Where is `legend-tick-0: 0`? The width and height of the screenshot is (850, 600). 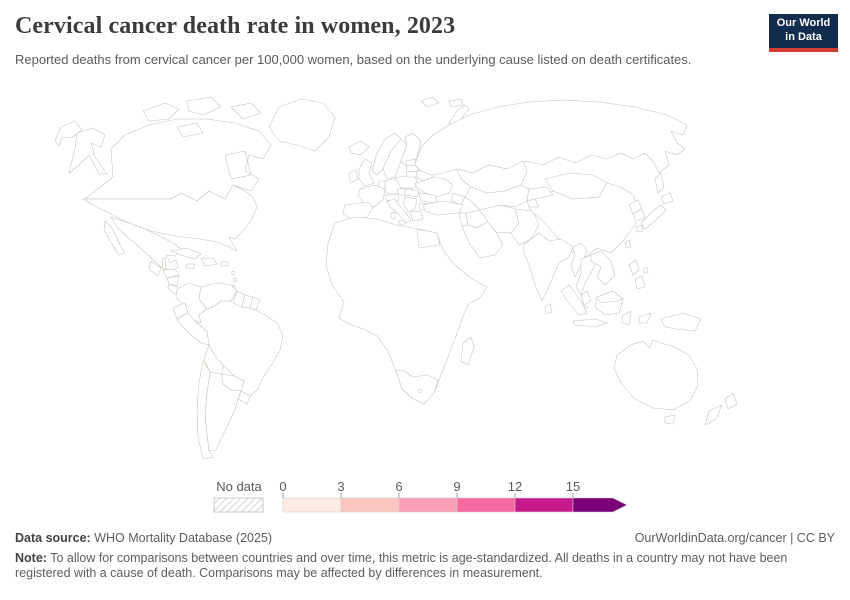 legend-tick-0: 0 is located at coordinates (282, 487).